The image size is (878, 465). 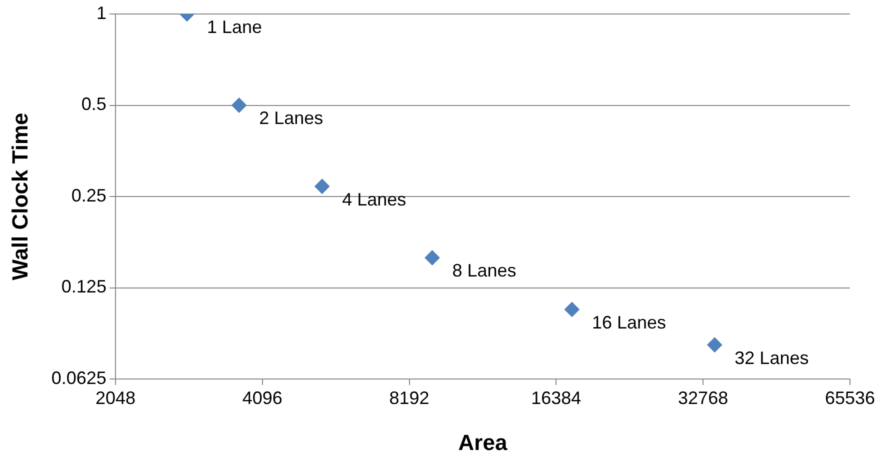 What do you see at coordinates (703, 398) in the screenshot?
I see `x-tick-label: 32768` at bounding box center [703, 398].